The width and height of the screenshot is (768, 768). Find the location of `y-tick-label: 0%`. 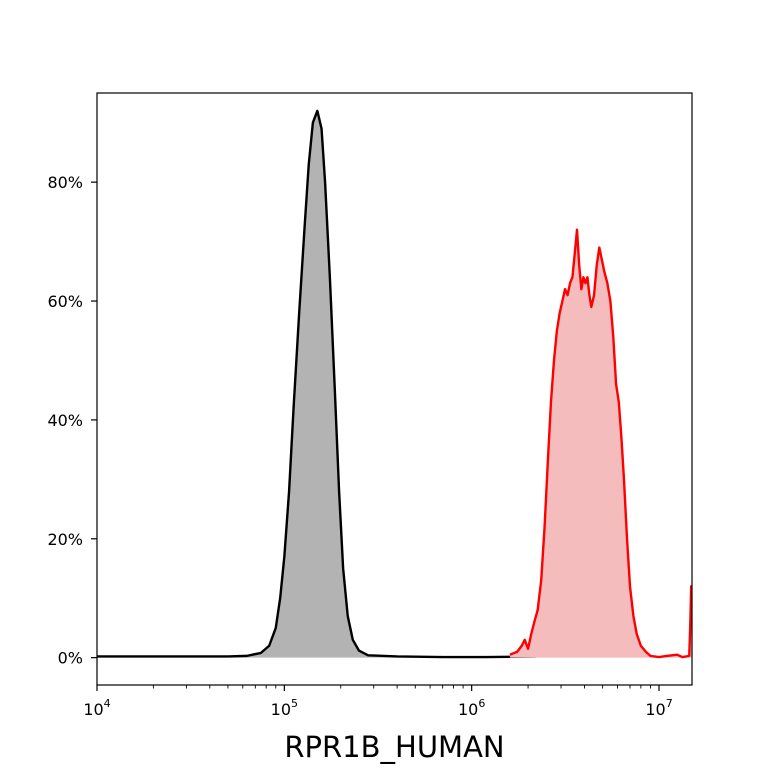

y-tick-label: 0% is located at coordinates (70, 658).